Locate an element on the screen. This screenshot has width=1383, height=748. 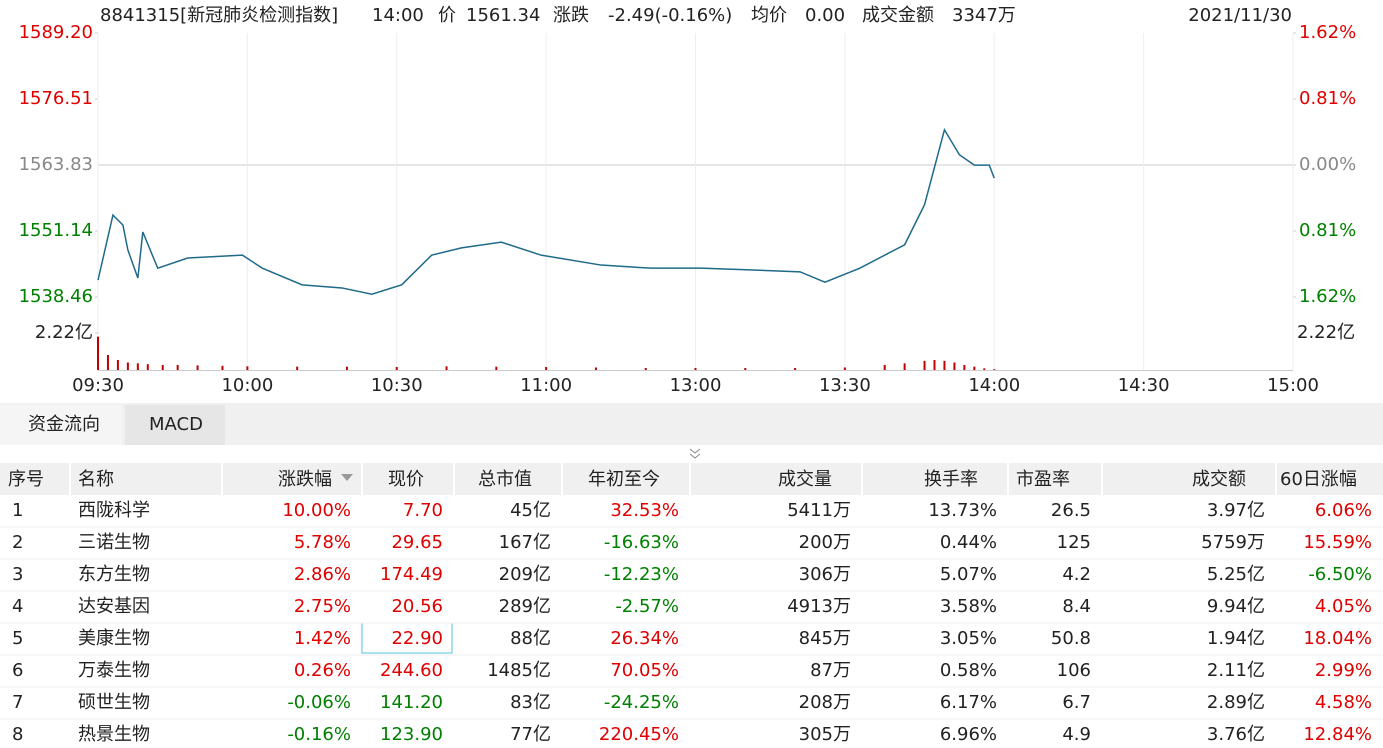
y-tick-label: 1563.83 is located at coordinates (56, 164).